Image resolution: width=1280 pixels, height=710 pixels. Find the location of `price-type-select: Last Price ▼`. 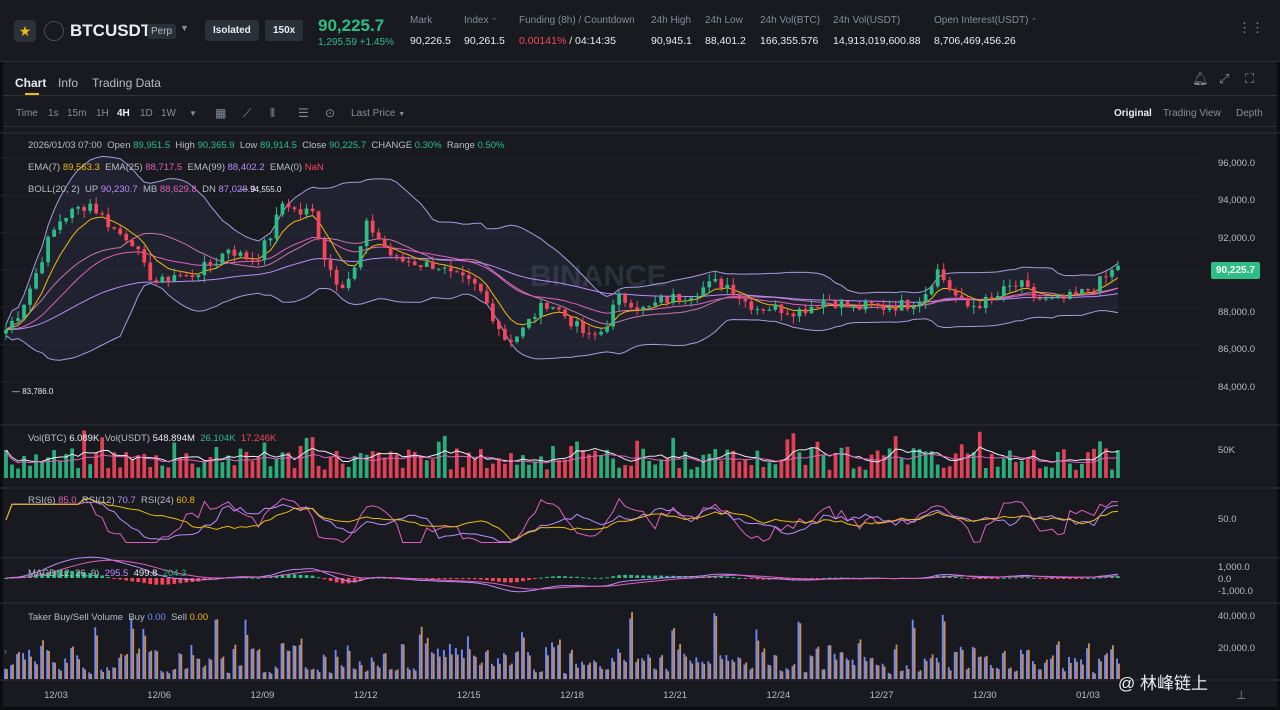

price-type-select: Last Price ▼ is located at coordinates (378, 113).